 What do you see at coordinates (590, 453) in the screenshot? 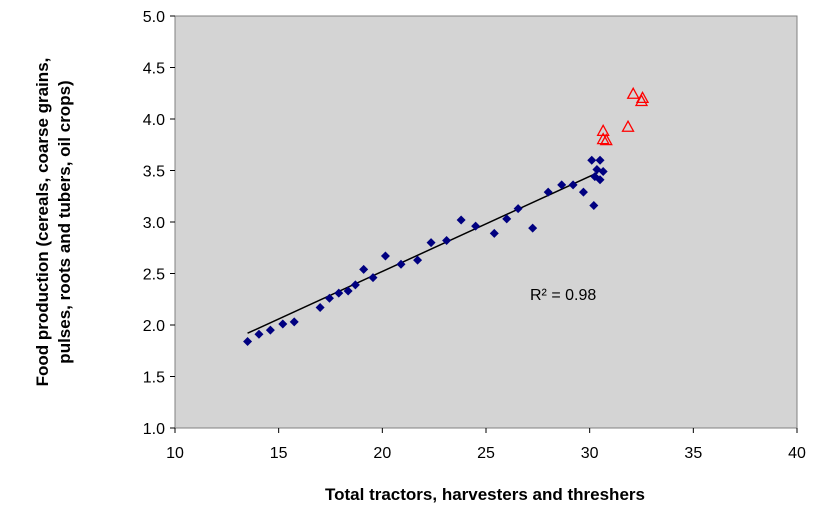
I see `x-tick-label: 30` at bounding box center [590, 453].